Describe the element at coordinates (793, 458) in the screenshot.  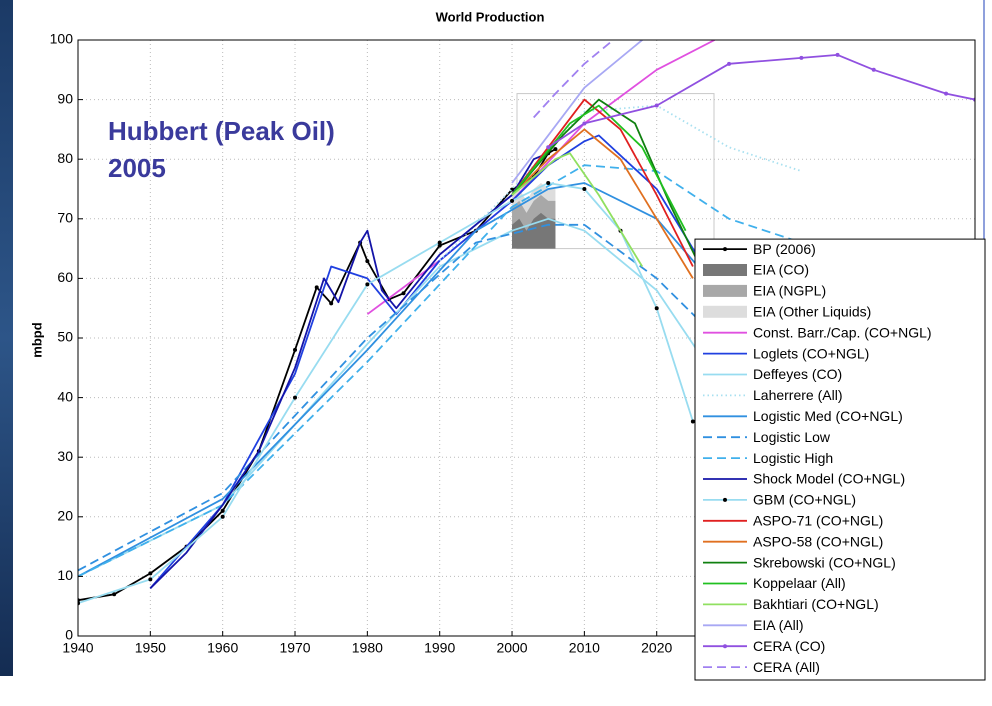
I see `legend-label: Logistic High` at that location.